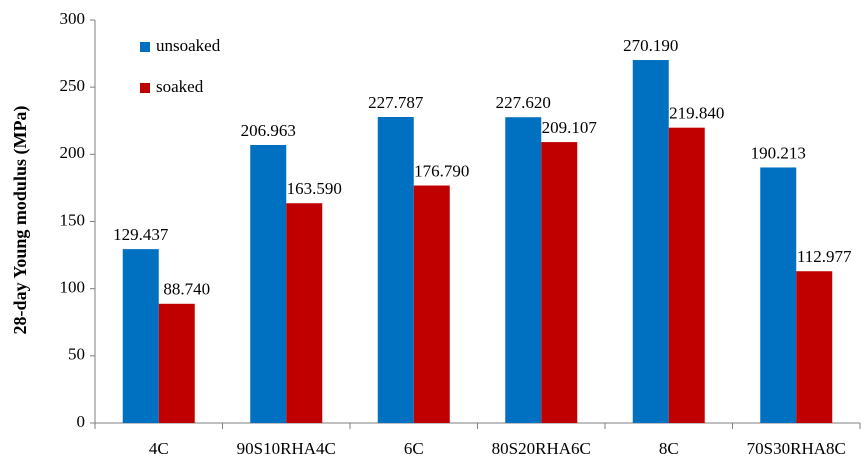 Image resolution: width=865 pixels, height=463 pixels. Describe the element at coordinates (414, 448) in the screenshot. I see `x-tick-label: 6C` at that location.